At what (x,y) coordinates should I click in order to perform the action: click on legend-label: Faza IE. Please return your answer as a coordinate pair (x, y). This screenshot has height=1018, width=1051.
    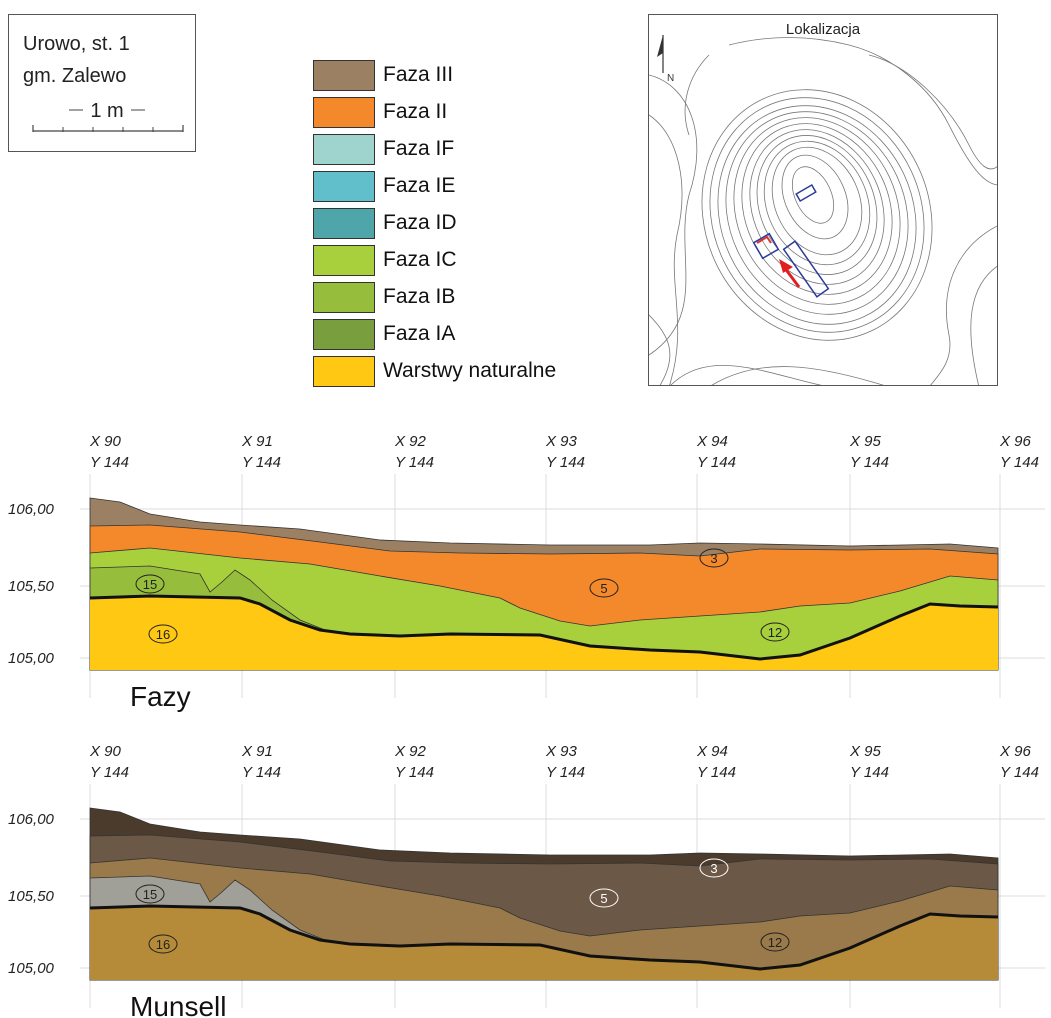
    Looking at the image, I should click on (419, 185).